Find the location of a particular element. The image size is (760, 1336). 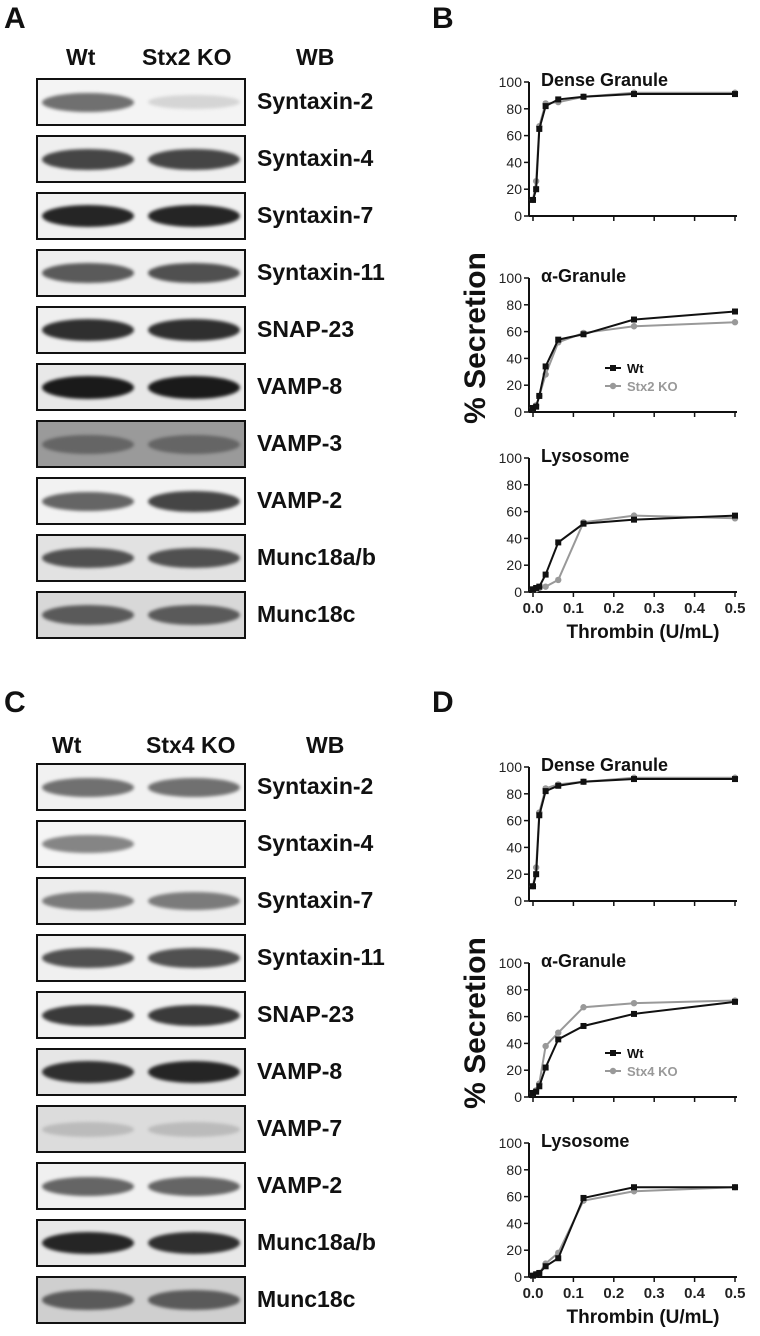

blot-label: VAMP-3 is located at coordinates (300, 443).